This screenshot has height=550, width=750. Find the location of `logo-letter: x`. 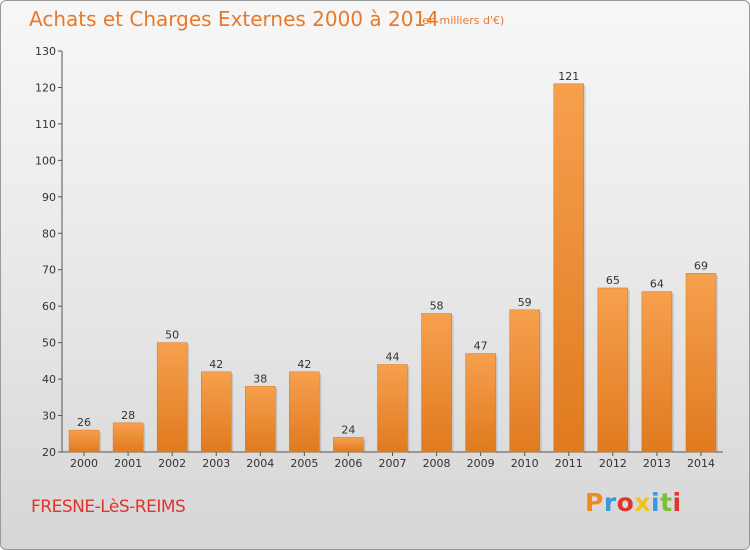

logo-letter: x is located at coordinates (642, 502).